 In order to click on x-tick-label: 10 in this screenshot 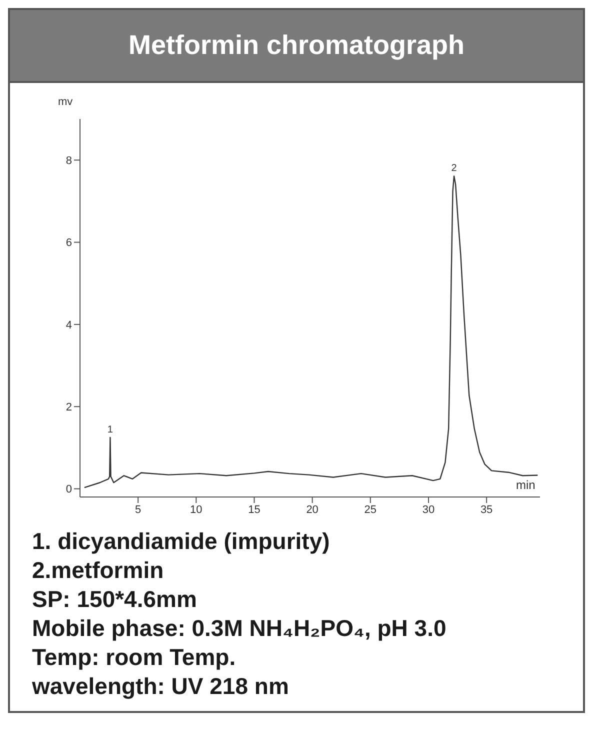, I will do `click(196, 510)`.